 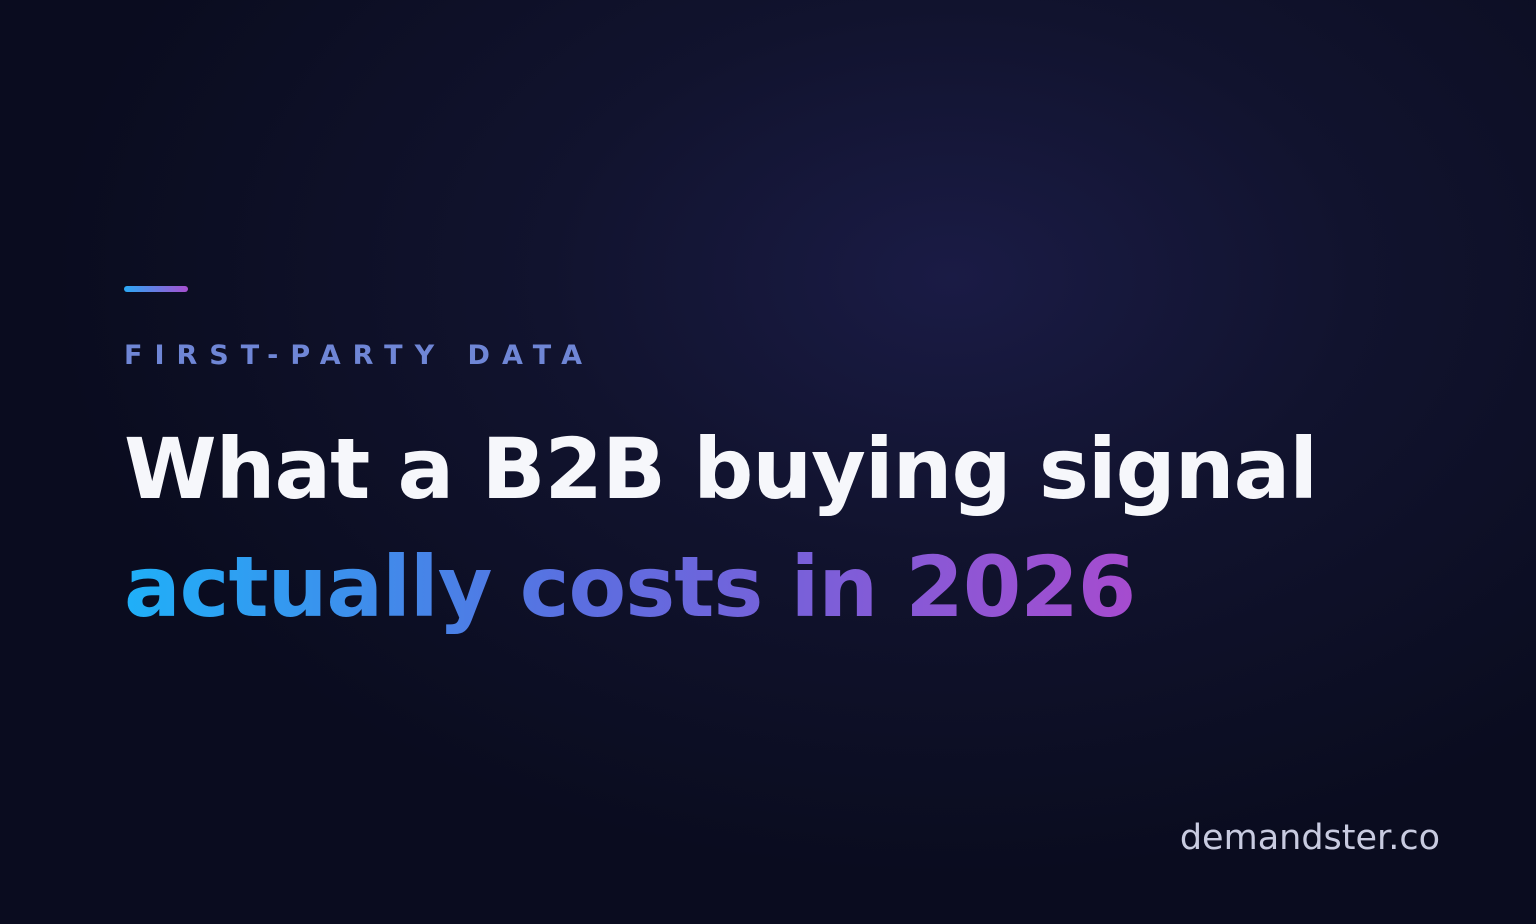 I want to click on headline-line: What a B2B buying signal, so click(x=721, y=469).